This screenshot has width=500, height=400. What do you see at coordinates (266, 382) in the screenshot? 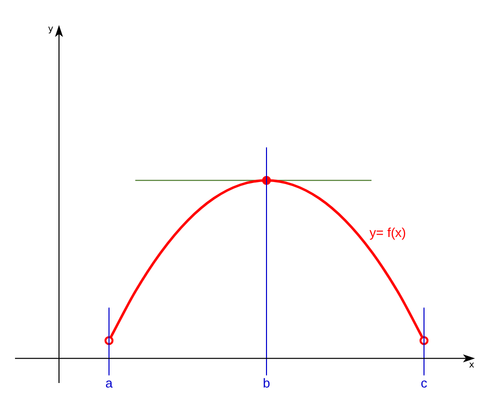
I see `x-tick-label: b` at bounding box center [266, 382].